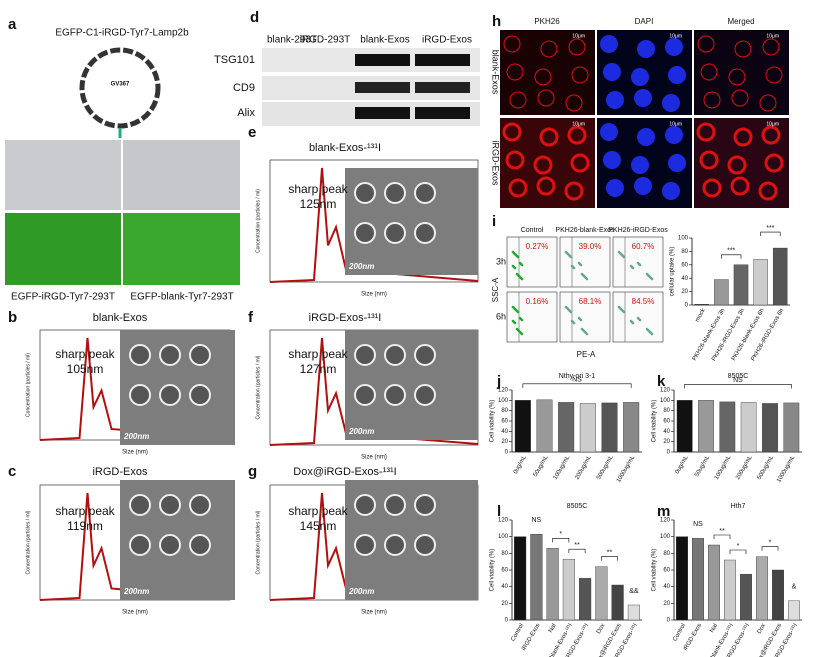  What do you see at coordinates (361, 591) in the screenshot?
I see `label: 200nm` at bounding box center [361, 591].